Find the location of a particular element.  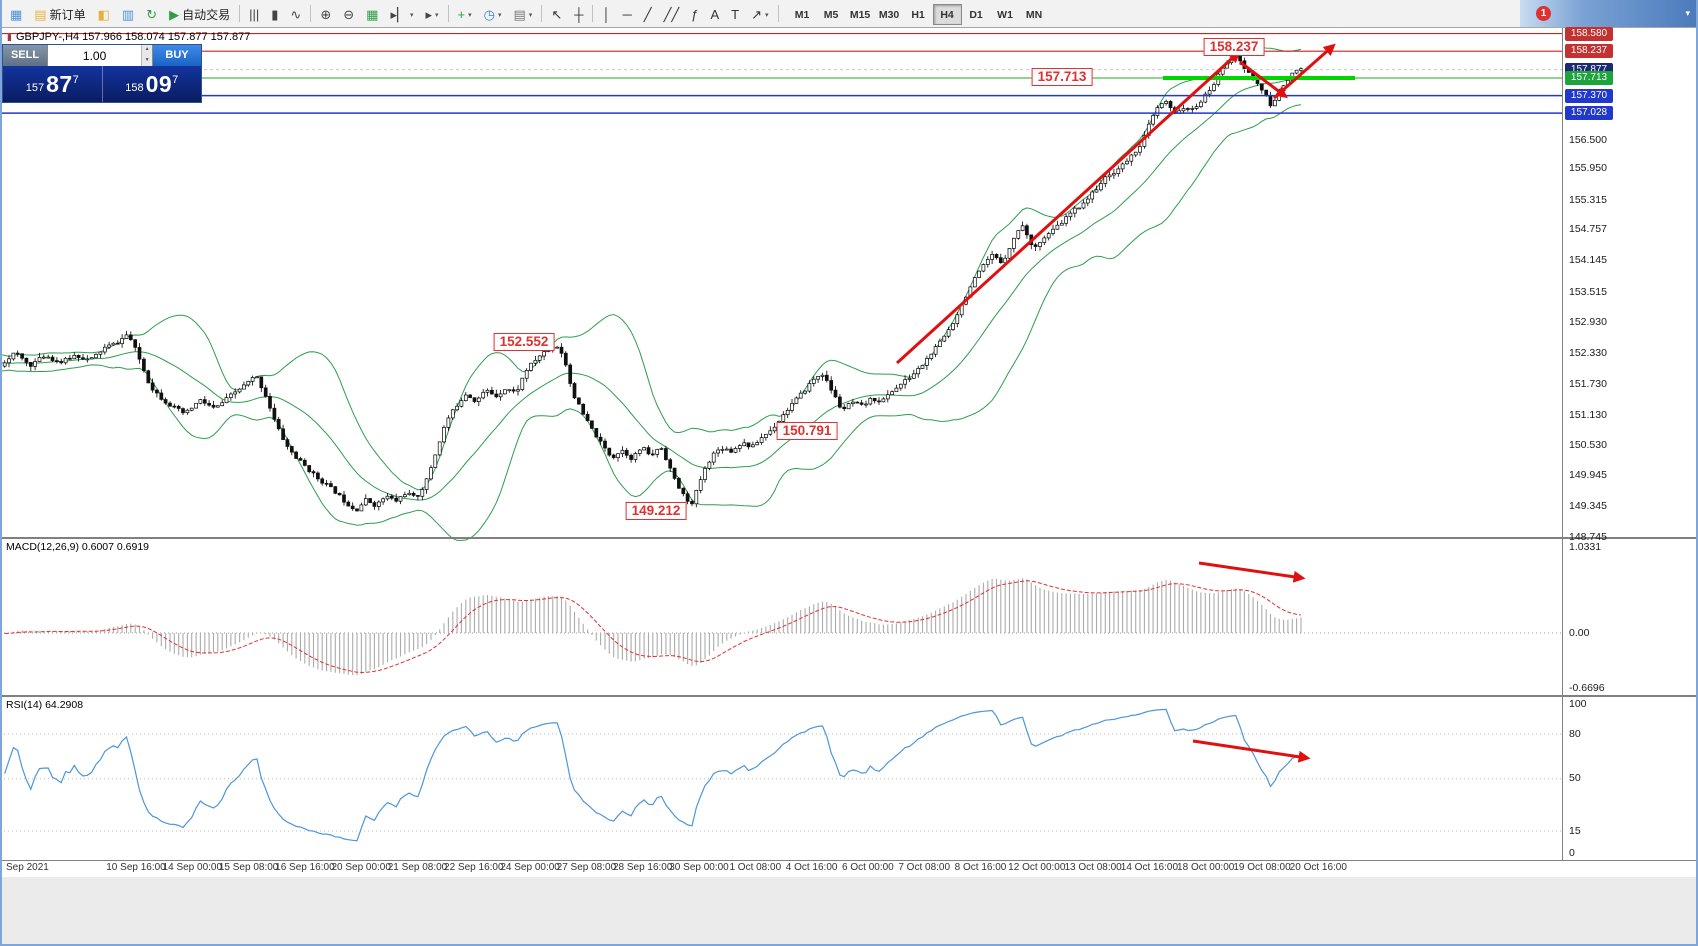

price-level-chip: 158.580 is located at coordinates (1589, 33).